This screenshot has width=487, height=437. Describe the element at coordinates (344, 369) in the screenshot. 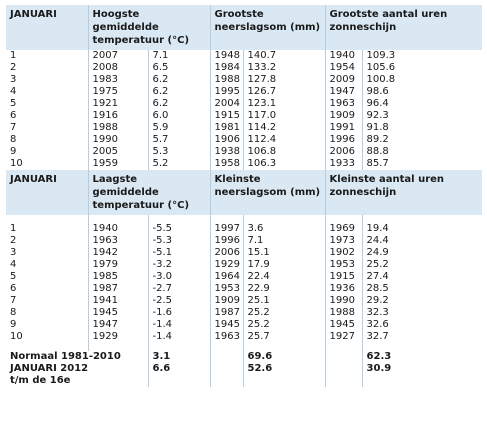

I see `empty-cell` at that location.